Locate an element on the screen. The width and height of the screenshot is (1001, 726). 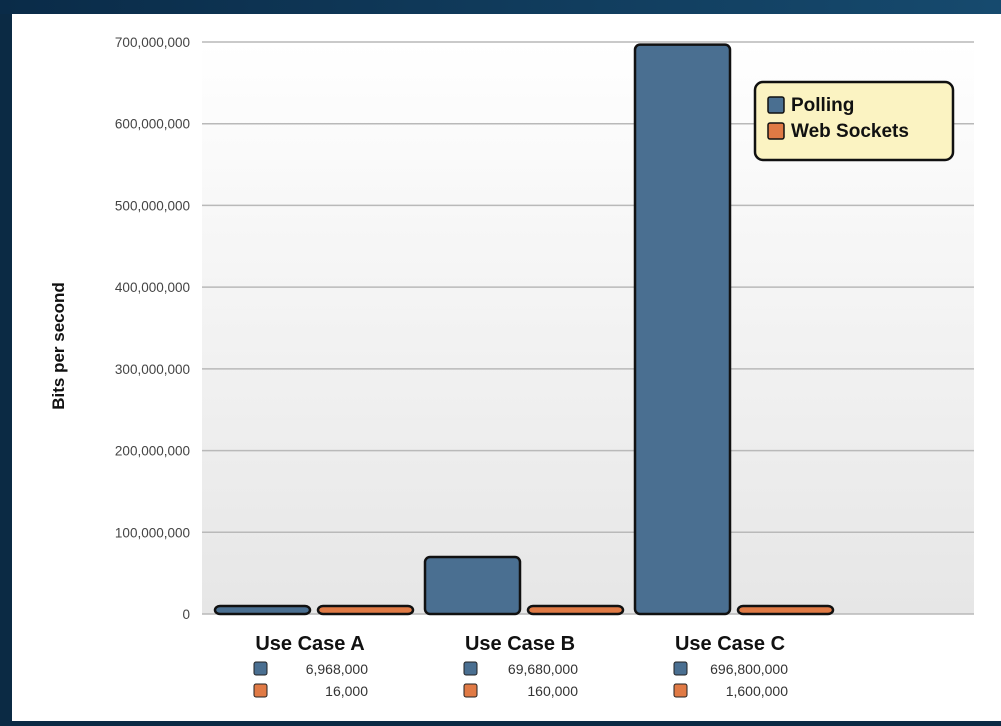
category-label: Use Case A is located at coordinates (309, 644).